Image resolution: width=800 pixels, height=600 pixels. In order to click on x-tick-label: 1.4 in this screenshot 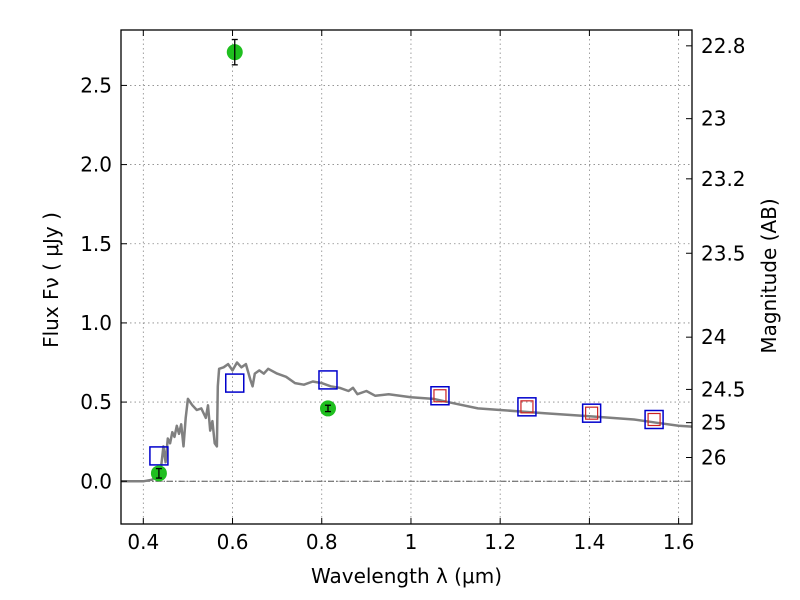, I will do `click(589, 542)`.